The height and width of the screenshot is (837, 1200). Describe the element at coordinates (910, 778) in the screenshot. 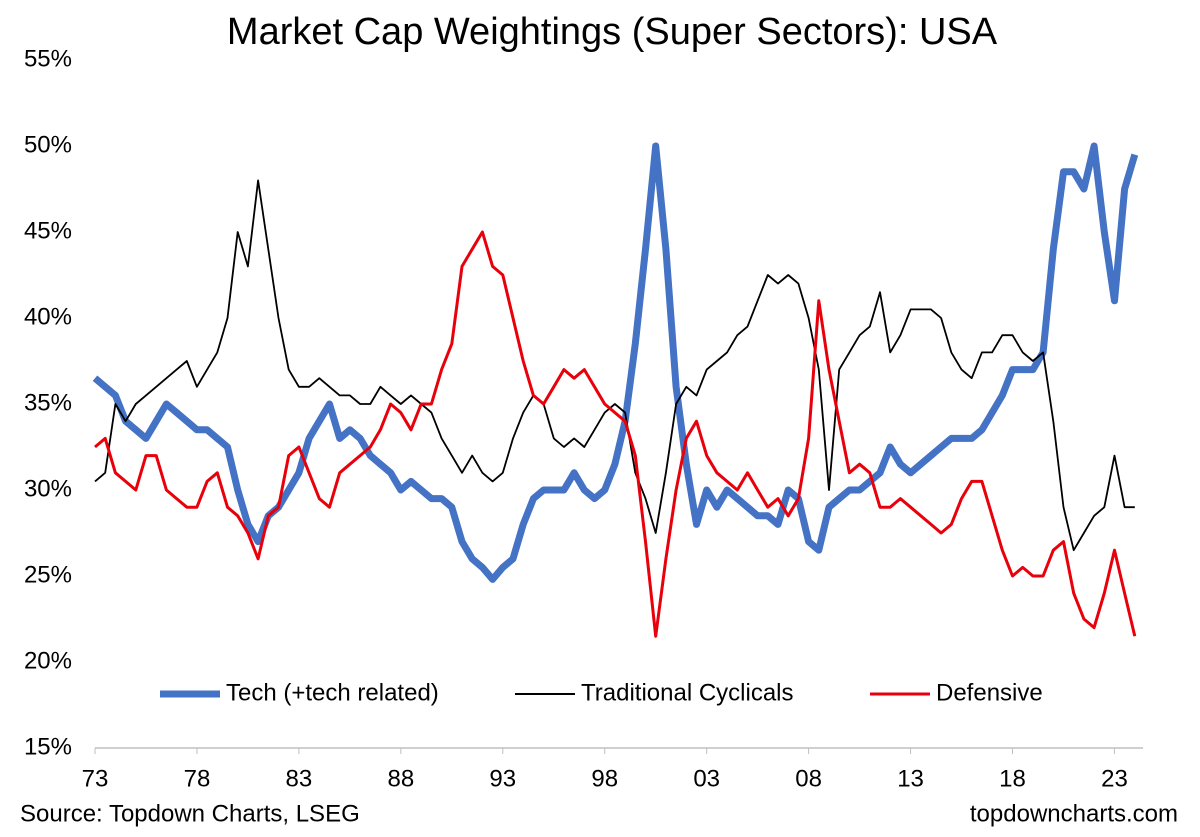

I see `x-tick-label: 13` at that location.